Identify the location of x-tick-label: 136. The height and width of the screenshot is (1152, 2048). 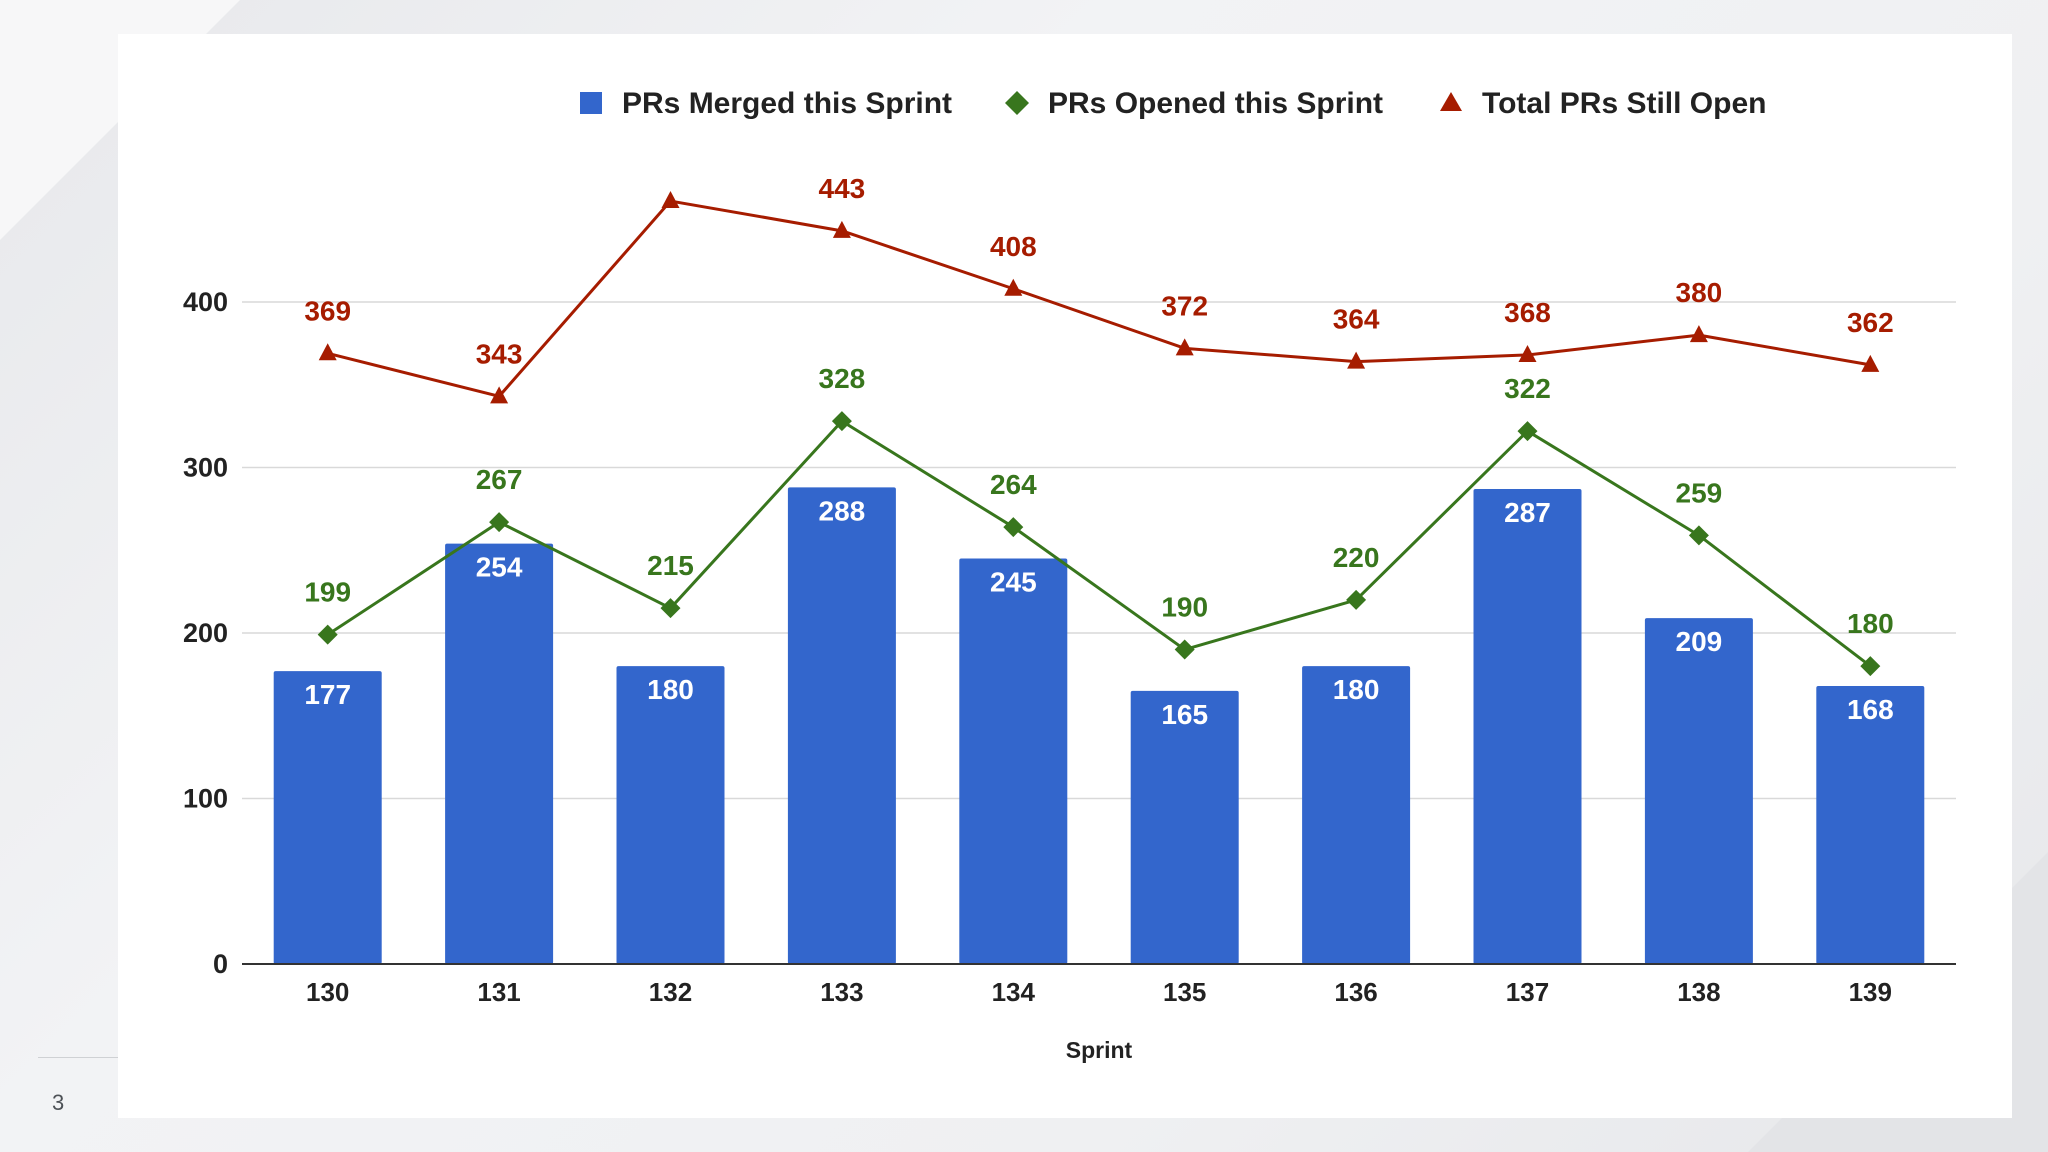
(1355, 992).